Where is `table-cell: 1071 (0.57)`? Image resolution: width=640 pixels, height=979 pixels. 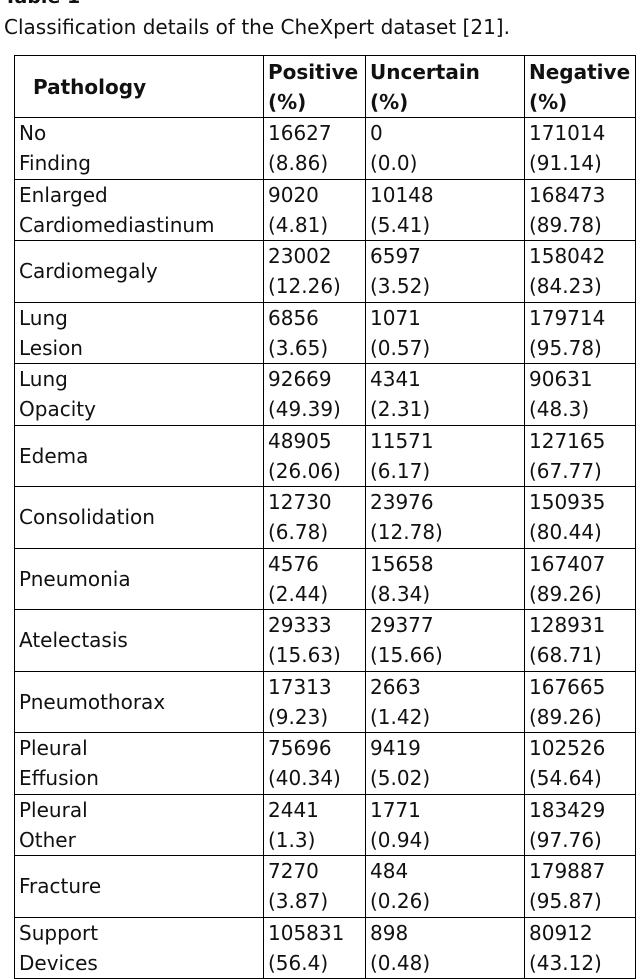 table-cell: 1071 (0.57) is located at coordinates (445, 332).